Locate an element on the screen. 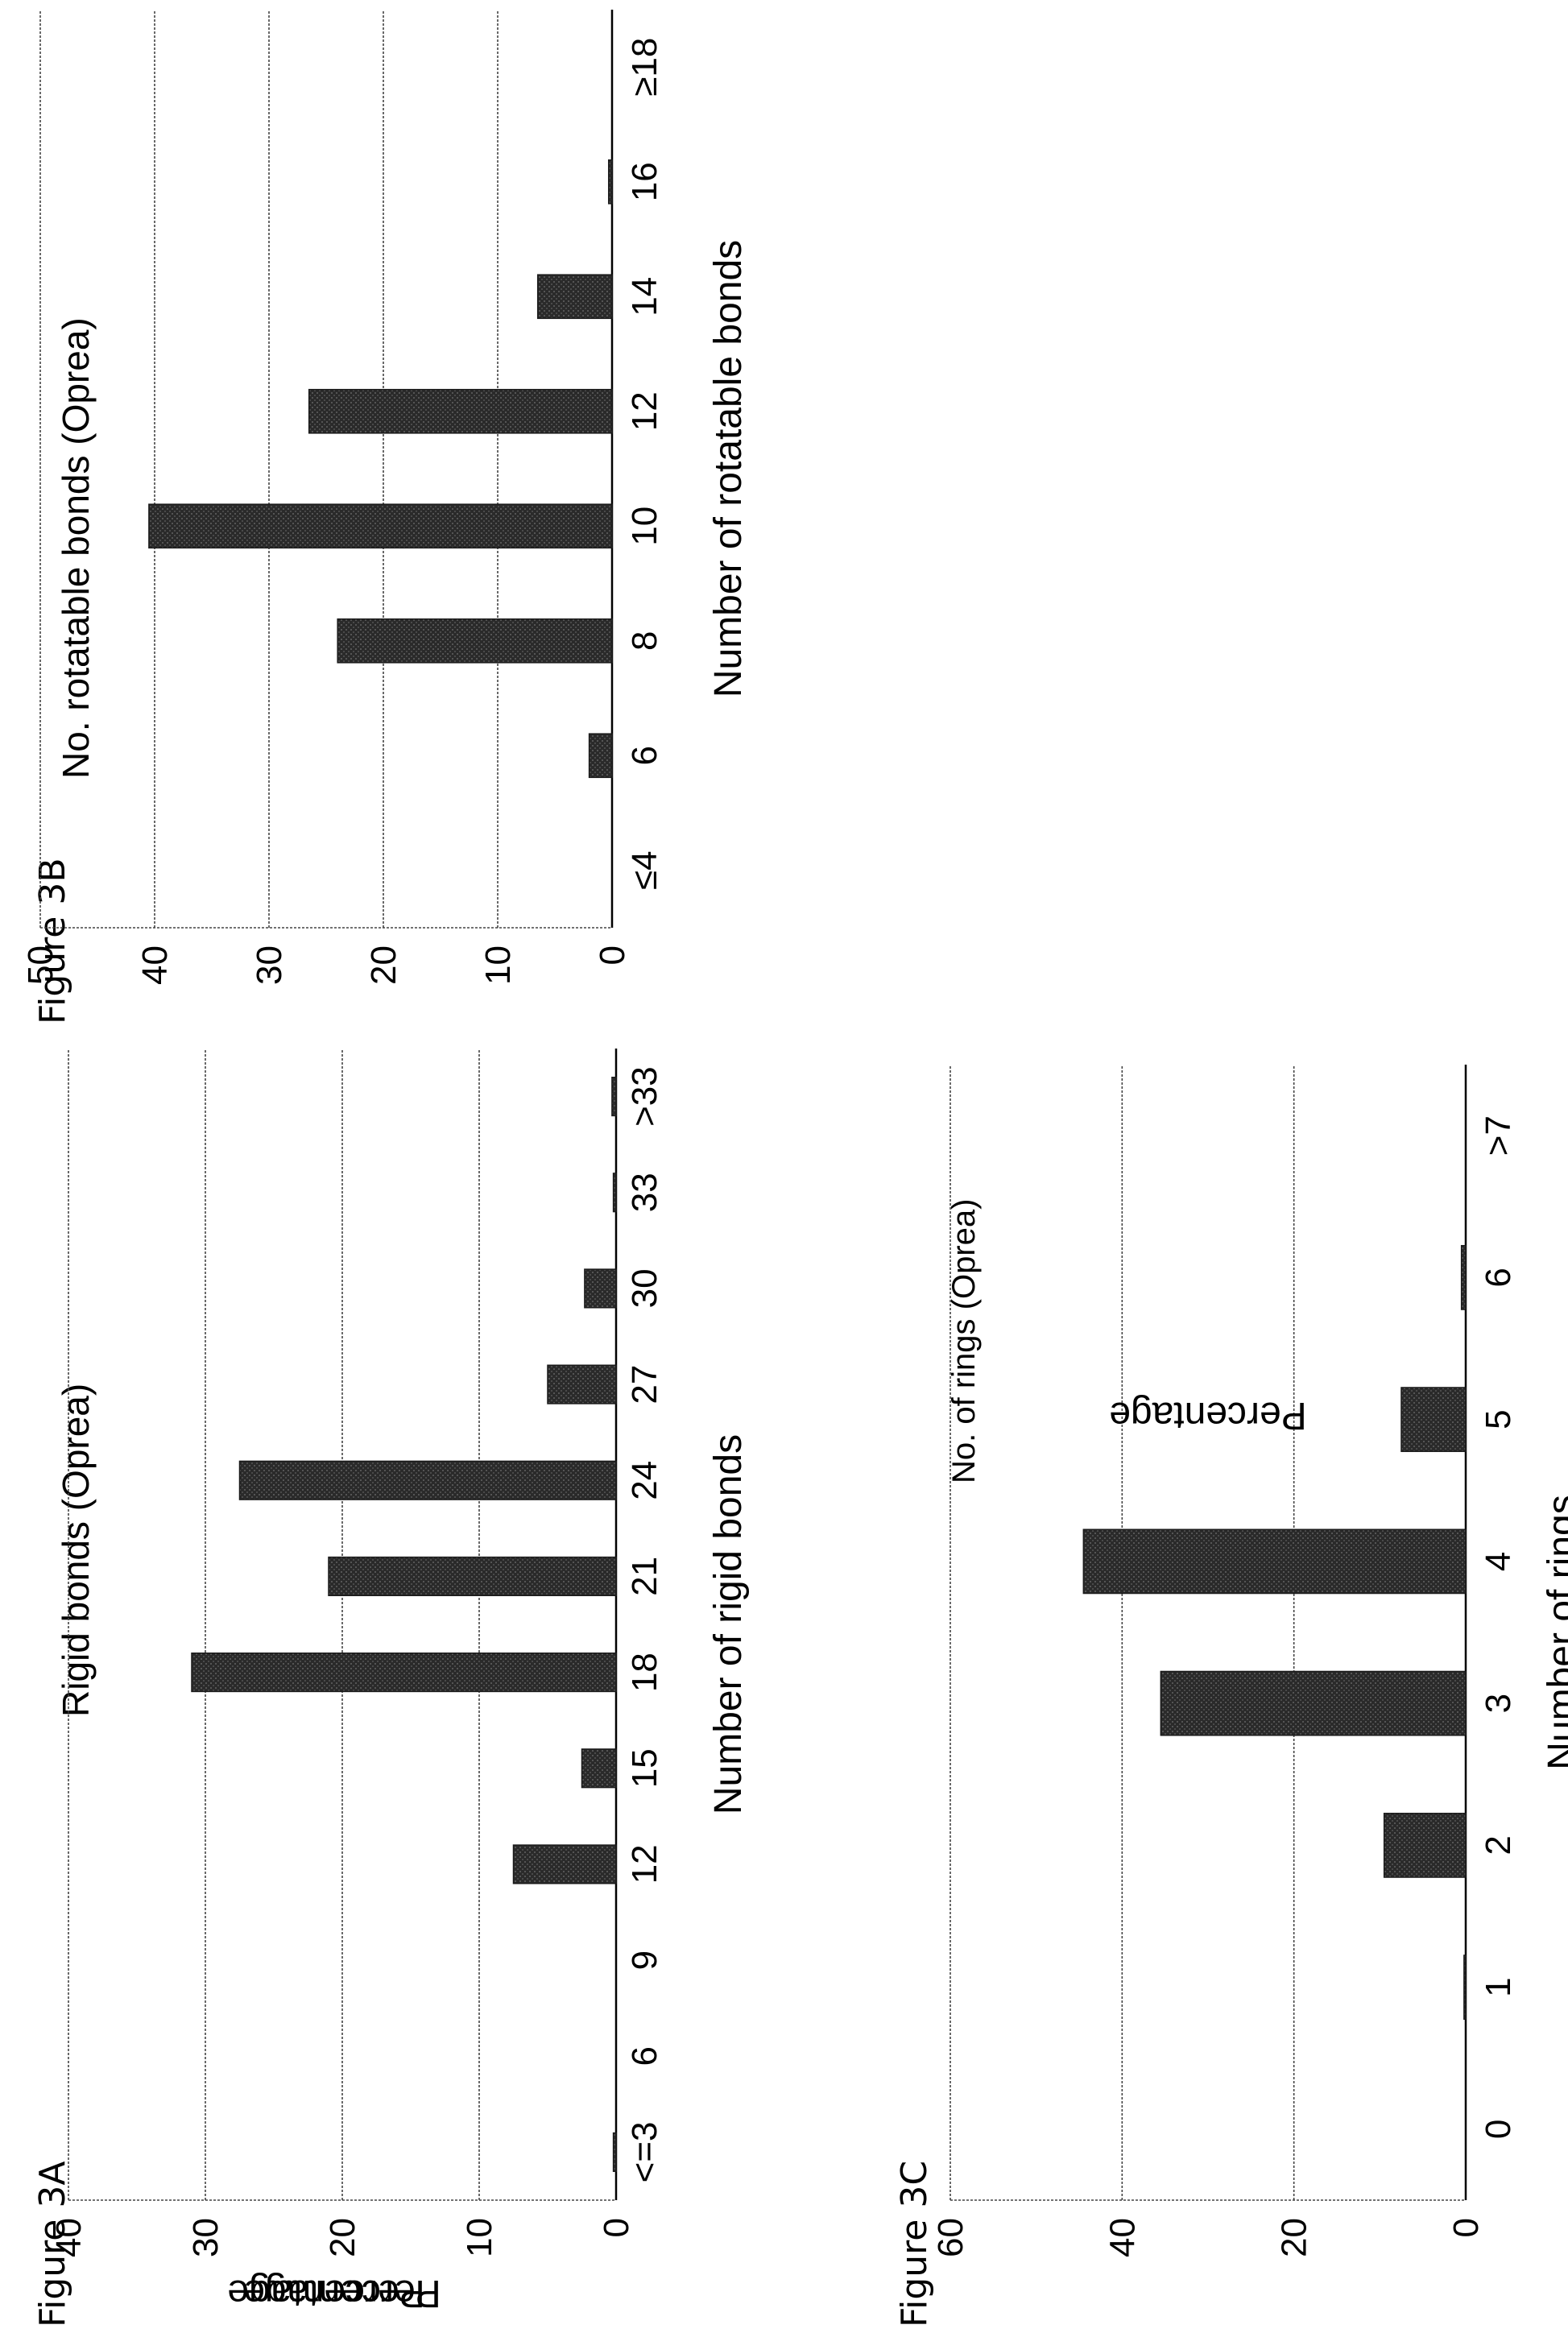 Image resolution: width=1568 pixels, height=2329 pixels. x-tick-label: 15 is located at coordinates (644, 1768).